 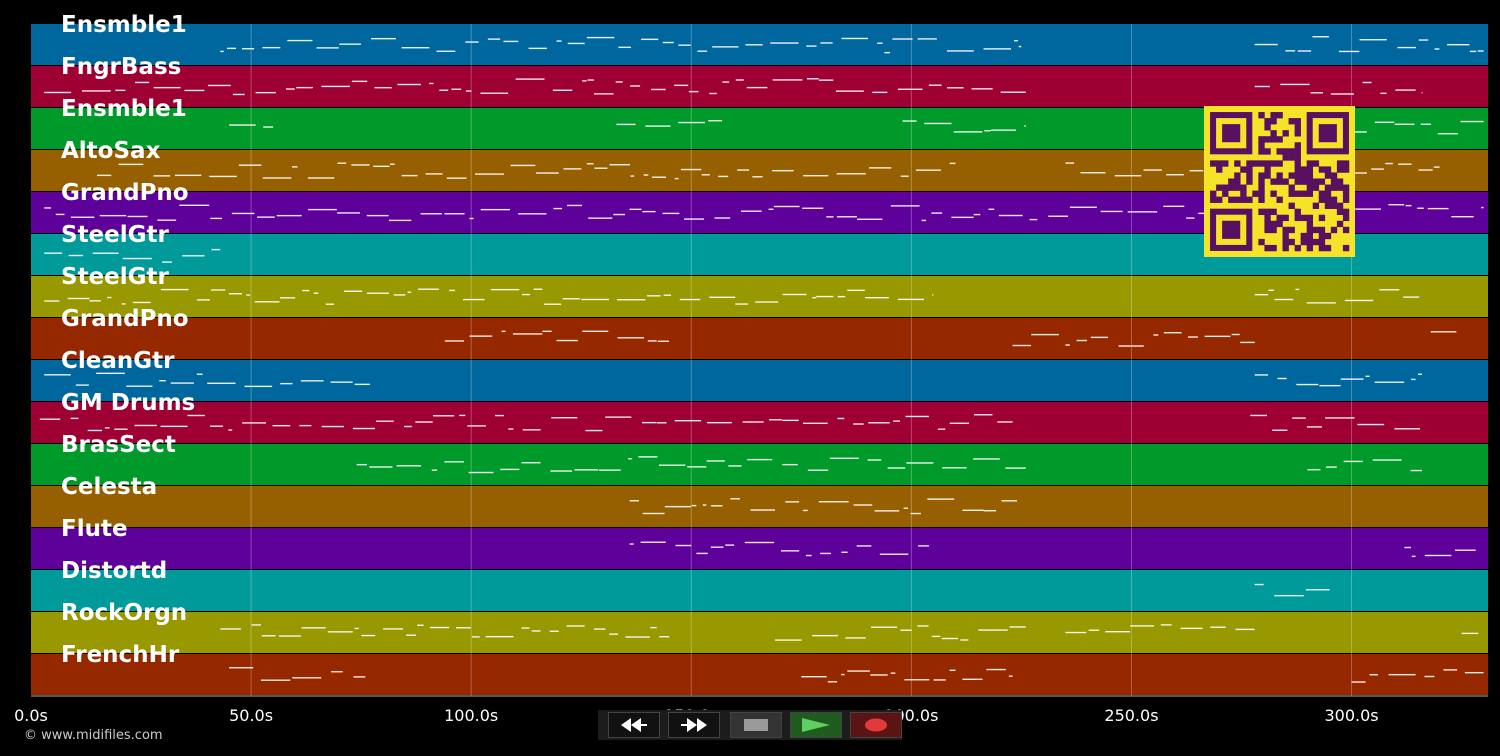 What do you see at coordinates (251, 715) in the screenshot?
I see `time-tick-label: 50.0s` at bounding box center [251, 715].